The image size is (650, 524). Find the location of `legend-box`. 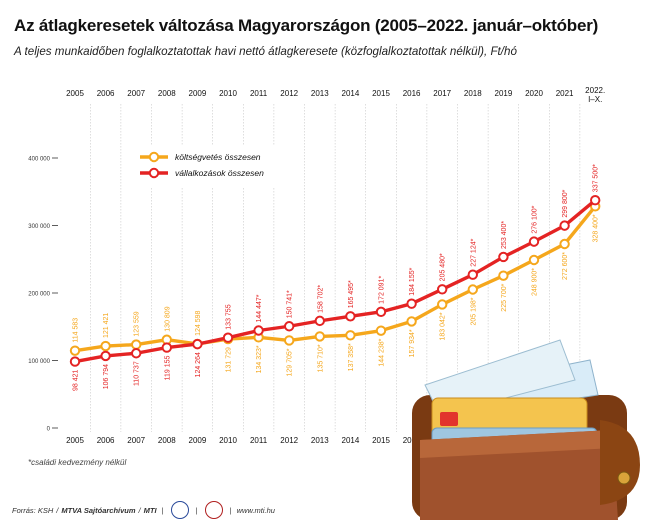

legend-box is located at coordinates (212, 167).